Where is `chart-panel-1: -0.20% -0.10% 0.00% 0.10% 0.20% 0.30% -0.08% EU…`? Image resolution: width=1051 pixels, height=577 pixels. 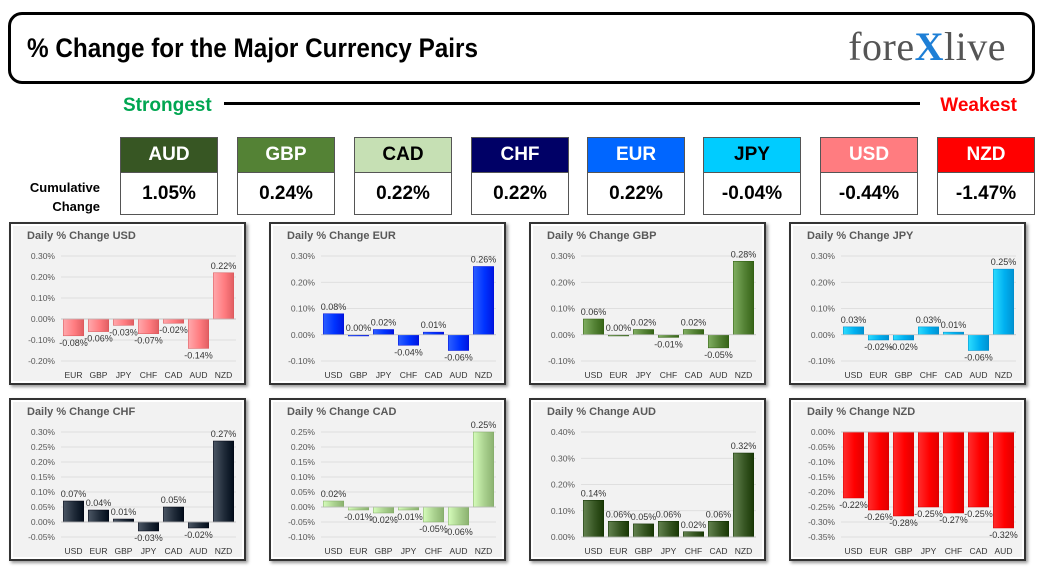
chart-panel-1: -0.20% -0.10% 0.00% 0.10% 0.20% 0.30% -0.08% EU… is located at coordinates (127, 303).